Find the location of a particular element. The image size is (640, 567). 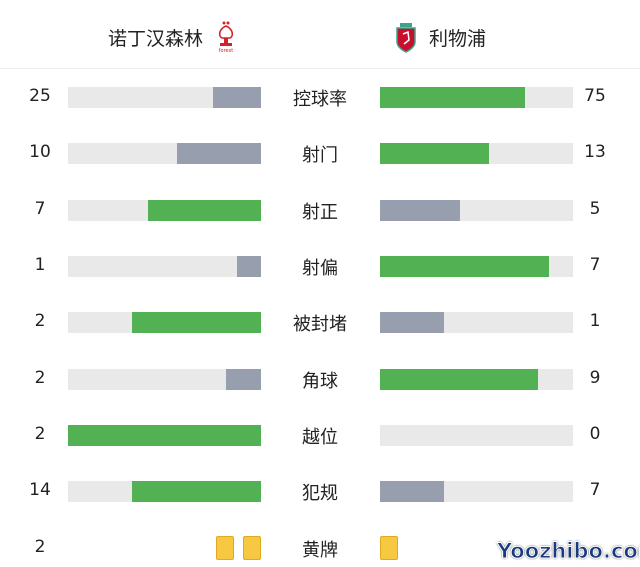

match-header: 诺丁汉森林 forest 利物浦 is located at coordinates (320, 34).